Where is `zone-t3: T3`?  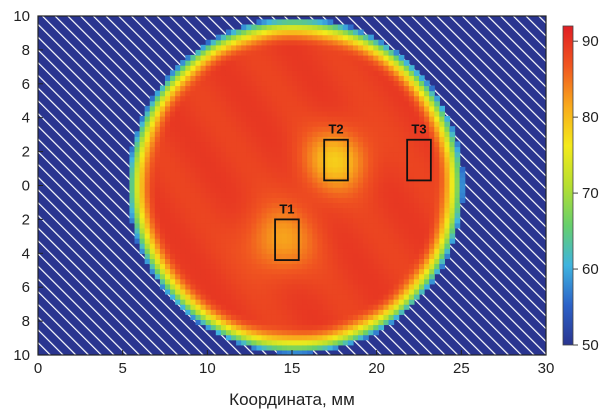
zone-t3: T3 is located at coordinates (419, 152).